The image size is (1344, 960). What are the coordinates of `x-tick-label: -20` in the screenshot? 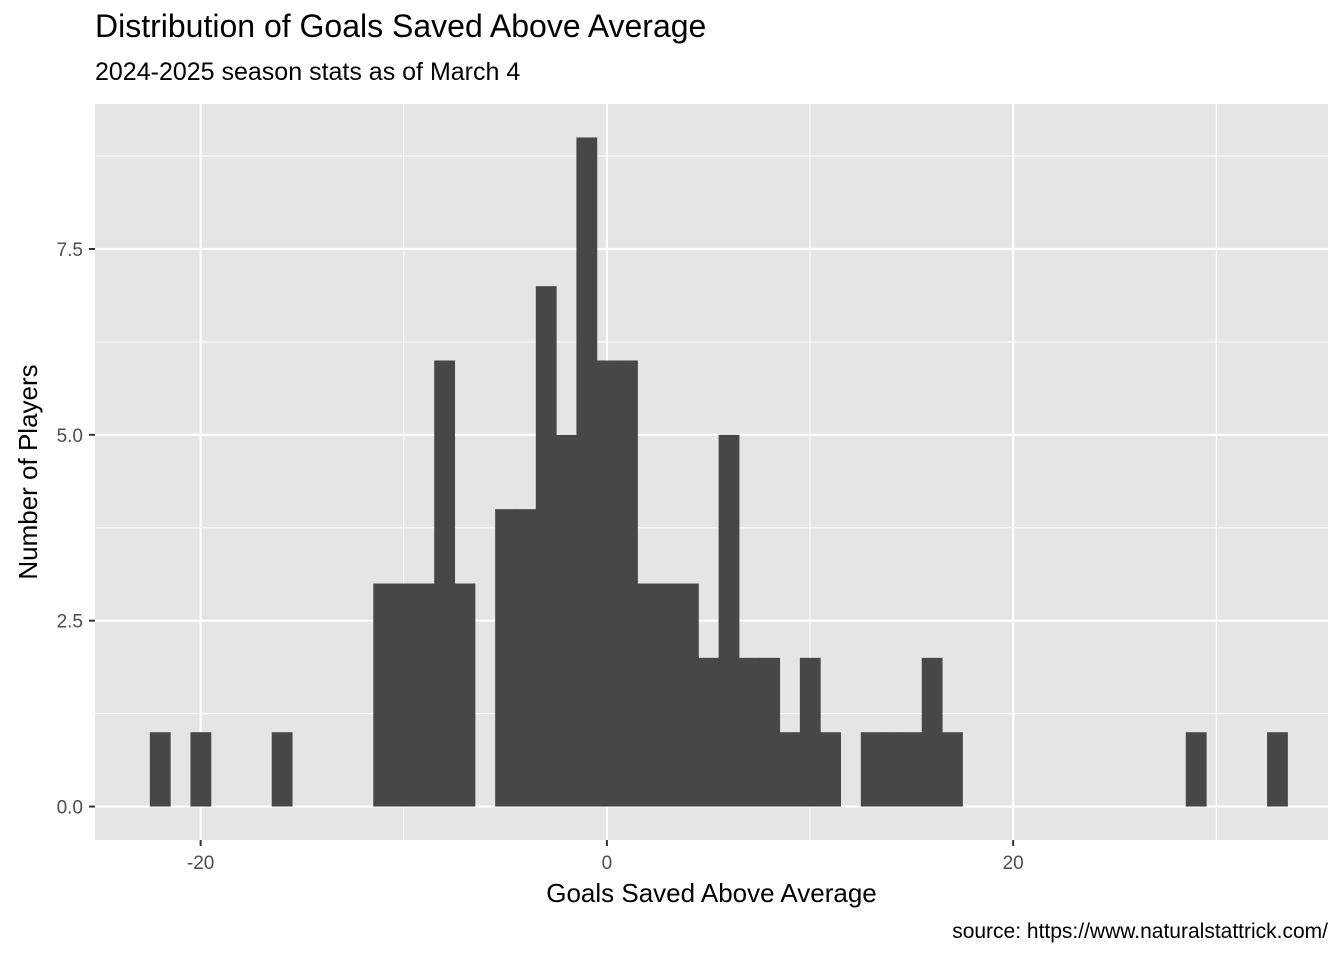 It's located at (200, 863).